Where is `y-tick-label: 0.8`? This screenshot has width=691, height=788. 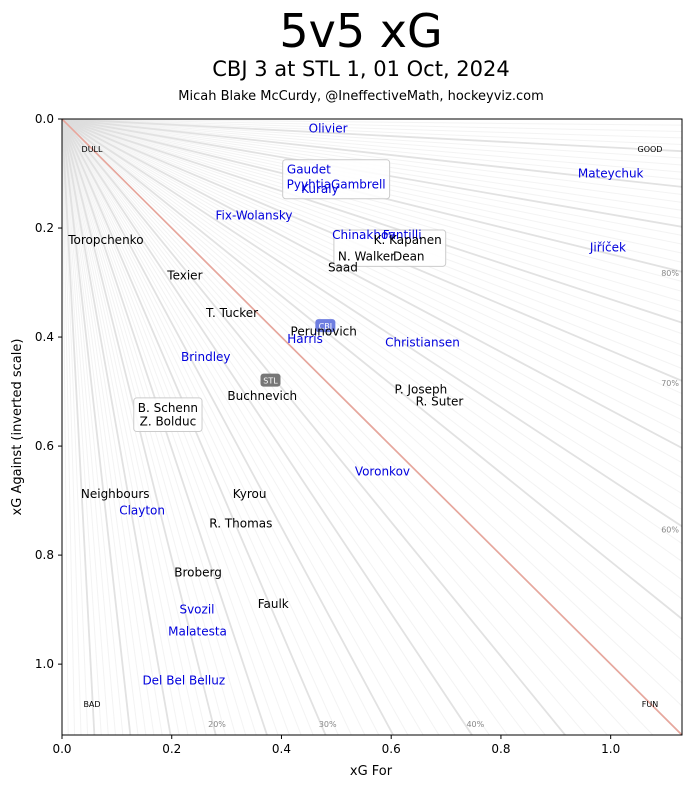 y-tick-label: 0.8 is located at coordinates (44, 555).